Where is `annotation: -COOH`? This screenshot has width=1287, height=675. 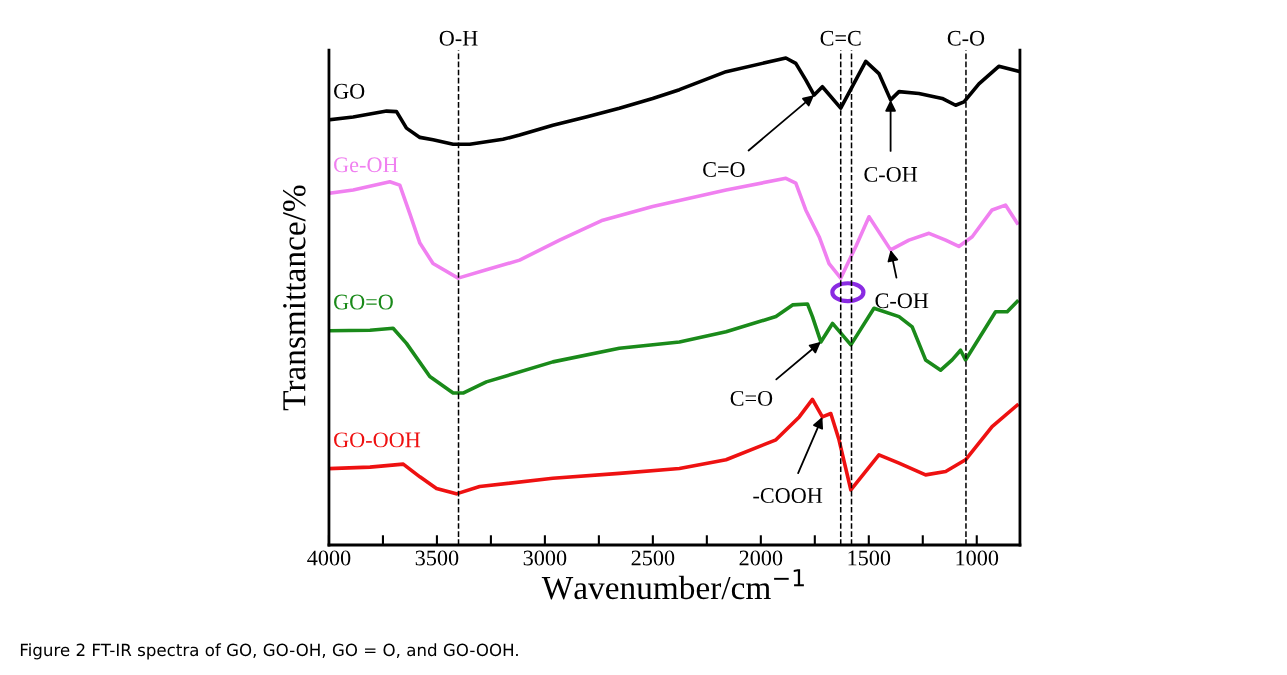 annotation: -COOH is located at coordinates (788, 496).